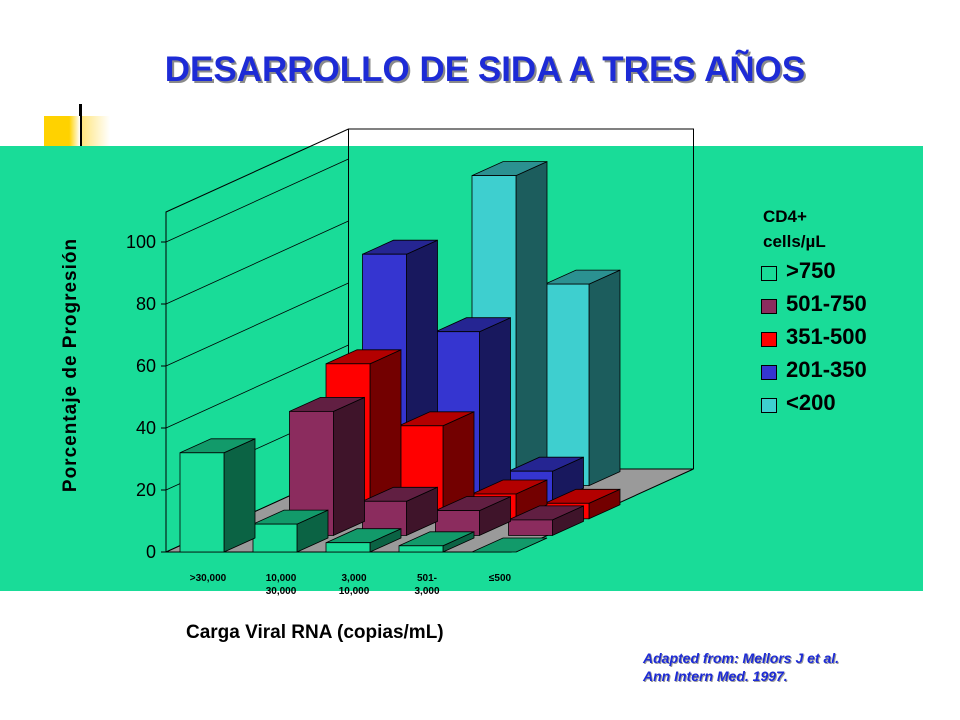  What do you see at coordinates (785, 216) in the screenshot?
I see `legend-title-line1: CD4+` at bounding box center [785, 216].